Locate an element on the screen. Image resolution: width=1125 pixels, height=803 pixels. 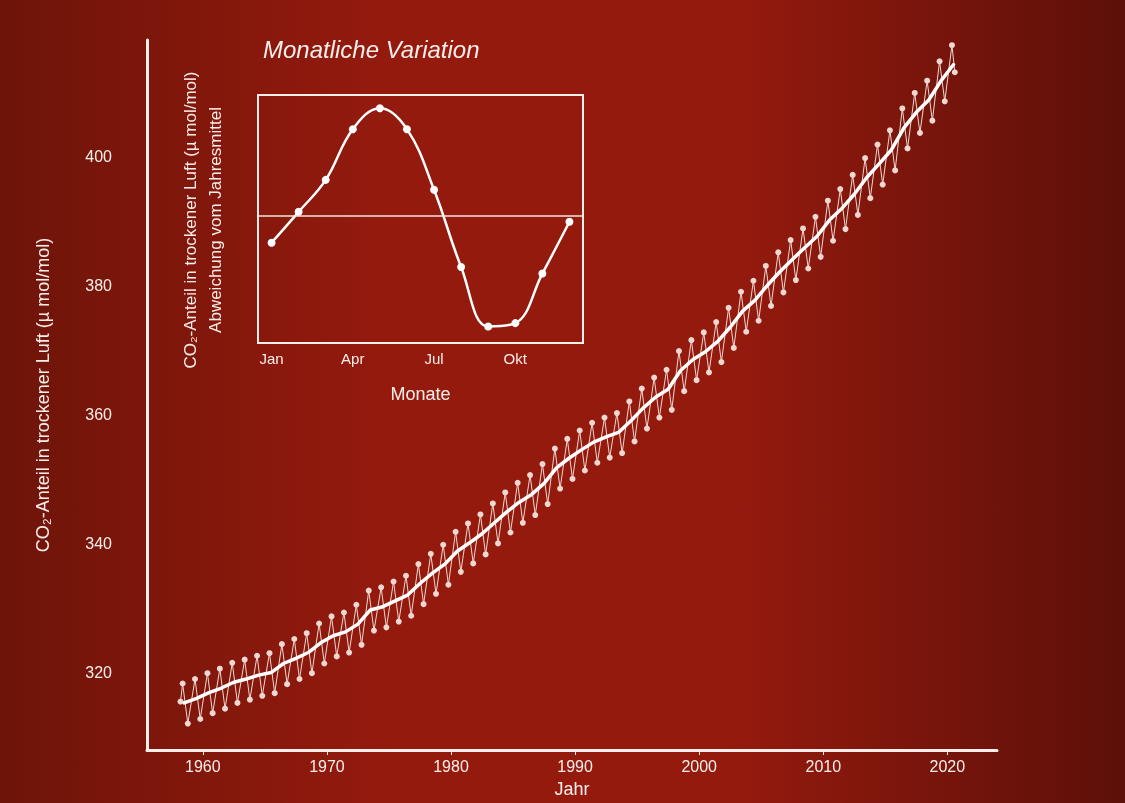
x-axis-title: Monate is located at coordinates (420, 394).